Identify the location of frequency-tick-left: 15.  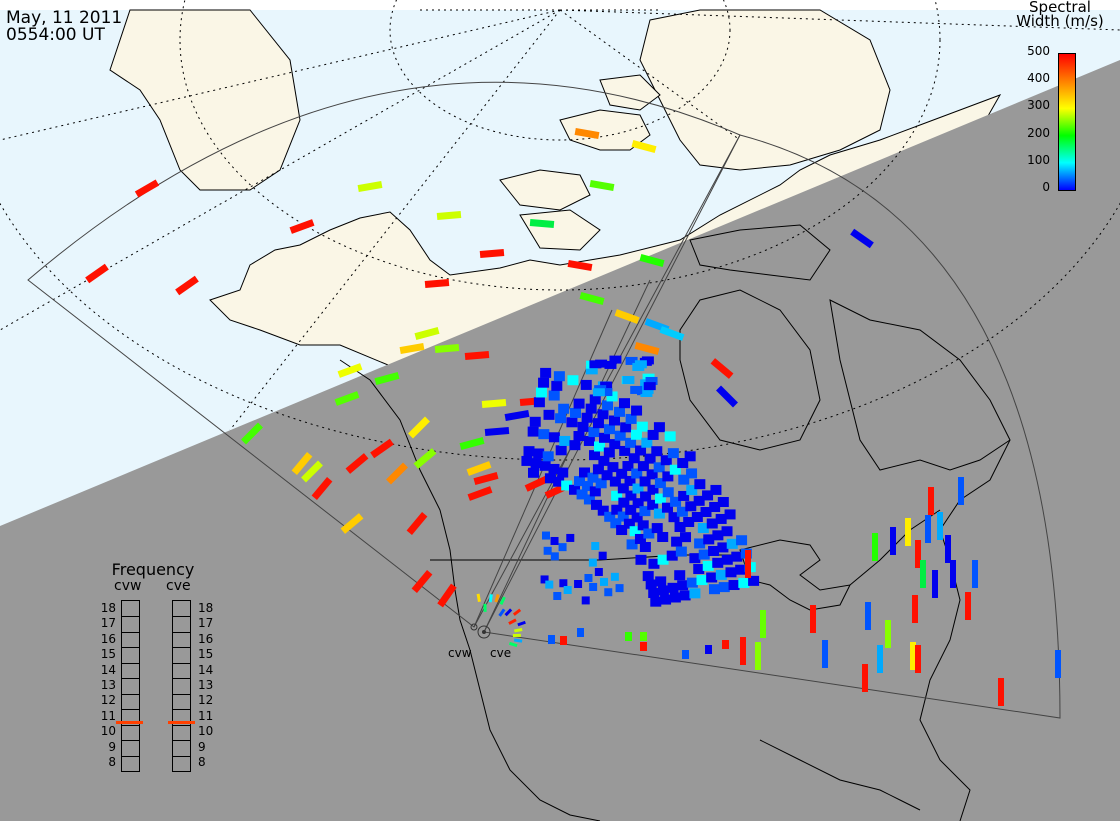
(107, 654).